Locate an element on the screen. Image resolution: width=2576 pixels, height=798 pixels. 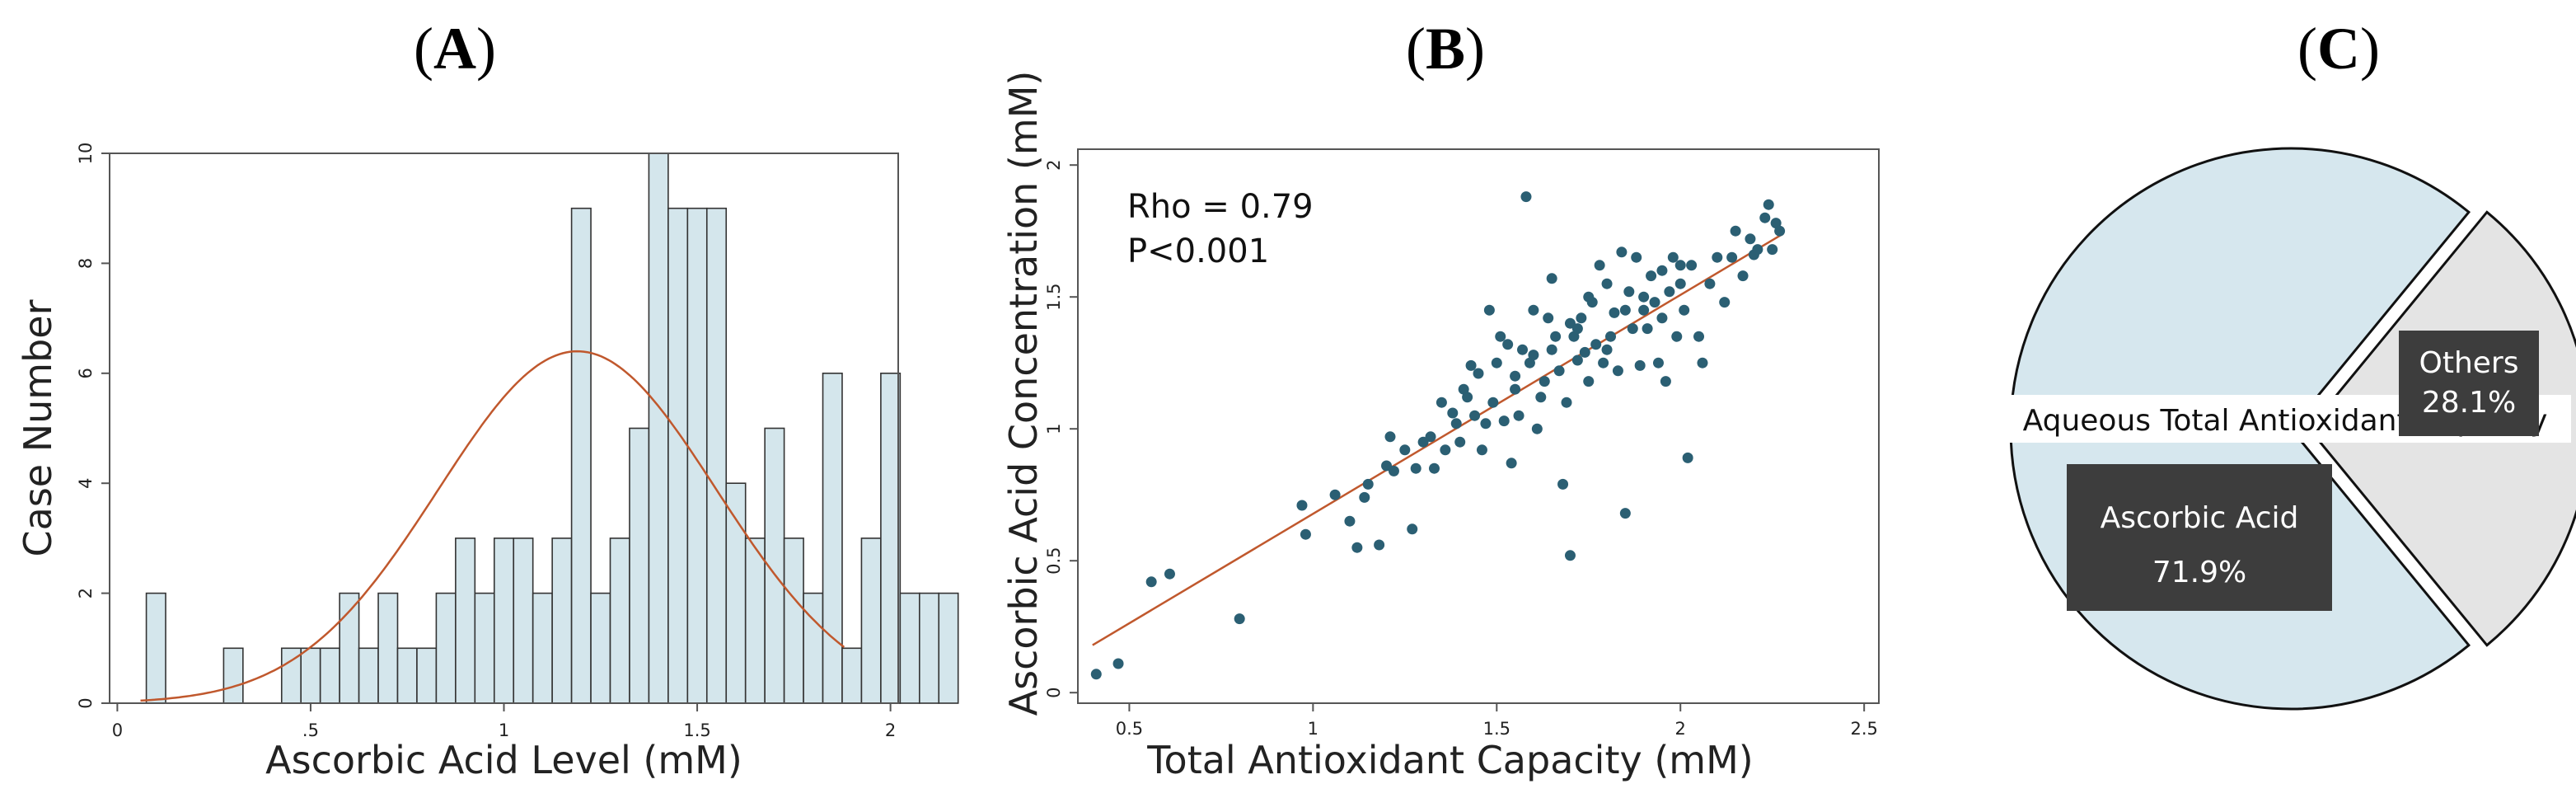
others-label-box is located at coordinates (2469, 383).